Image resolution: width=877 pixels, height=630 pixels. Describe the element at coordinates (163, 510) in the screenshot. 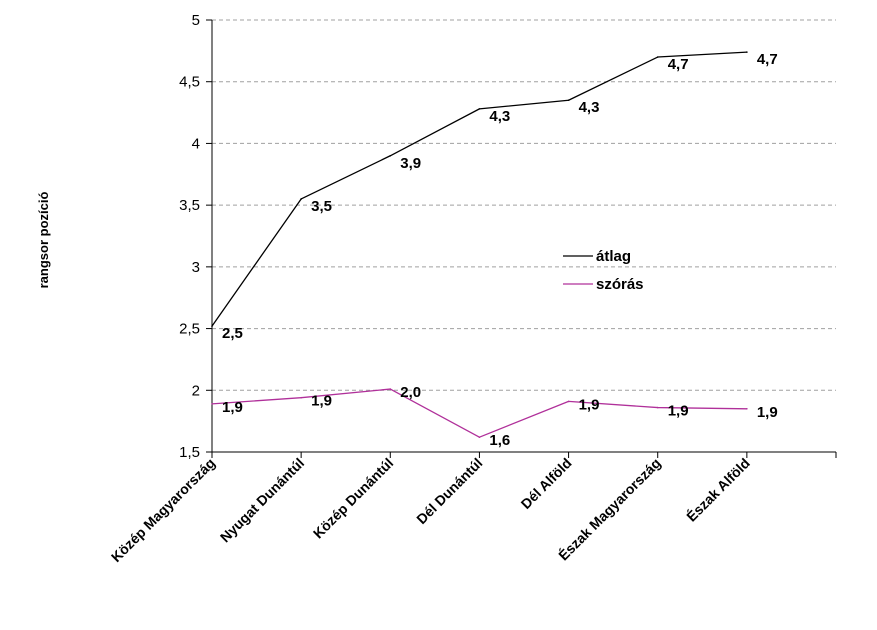

I see `x-category-label: Közép Magyarország` at that location.